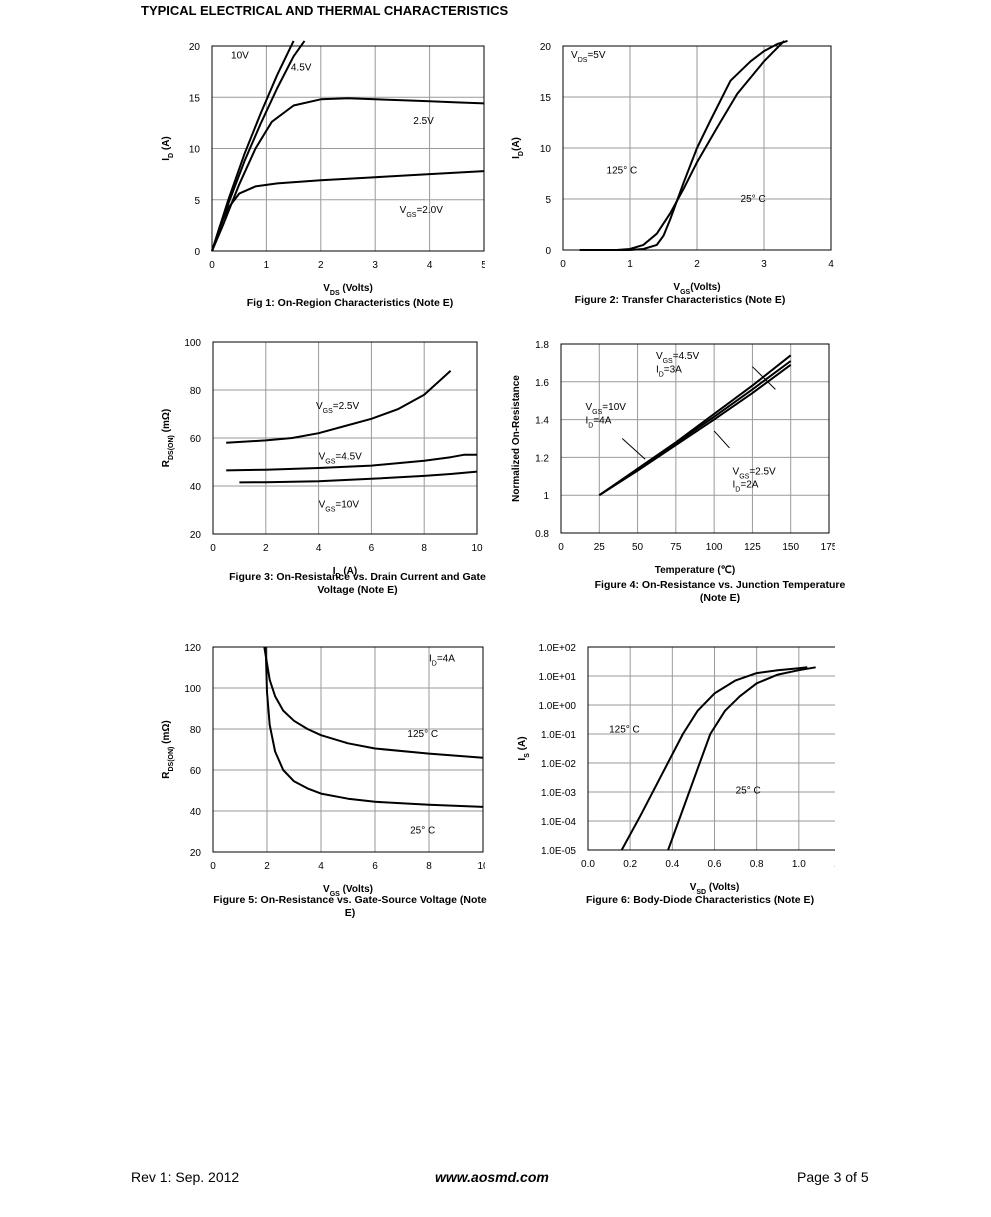  Describe the element at coordinates (267, 265) in the screenshot. I see `fig1-xtick-label: 1` at that location.